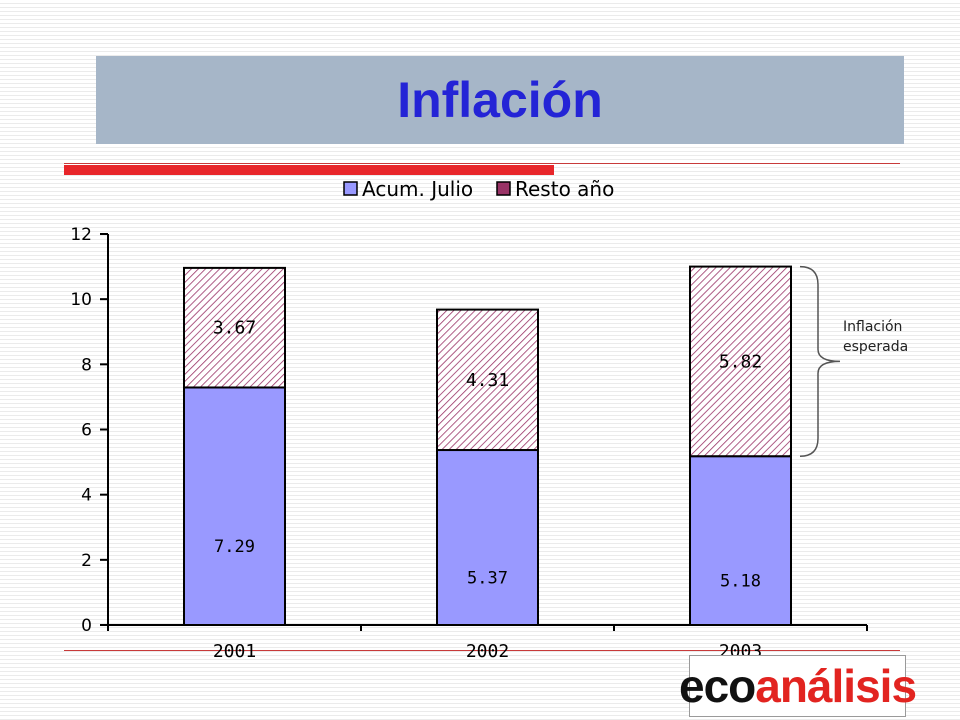 The width and height of the screenshot is (960, 720). I want to click on title-band: Inflación, so click(500, 100).